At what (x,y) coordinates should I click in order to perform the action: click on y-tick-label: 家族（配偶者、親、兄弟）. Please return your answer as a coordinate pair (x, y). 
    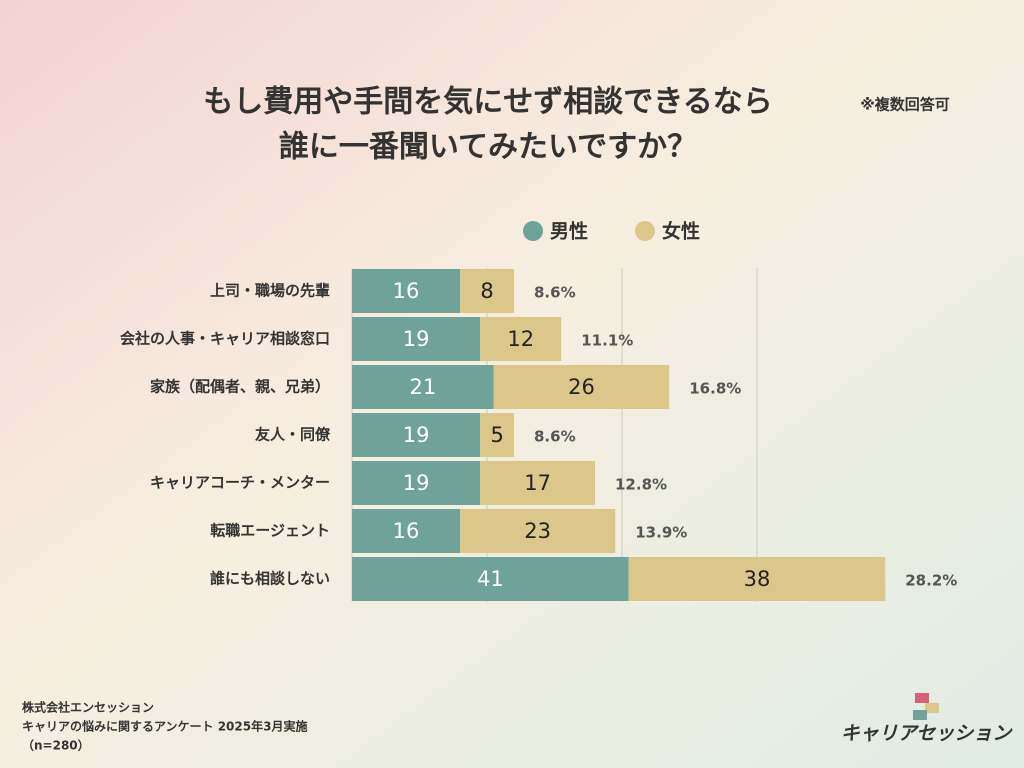
    Looking at the image, I should click on (240, 387).